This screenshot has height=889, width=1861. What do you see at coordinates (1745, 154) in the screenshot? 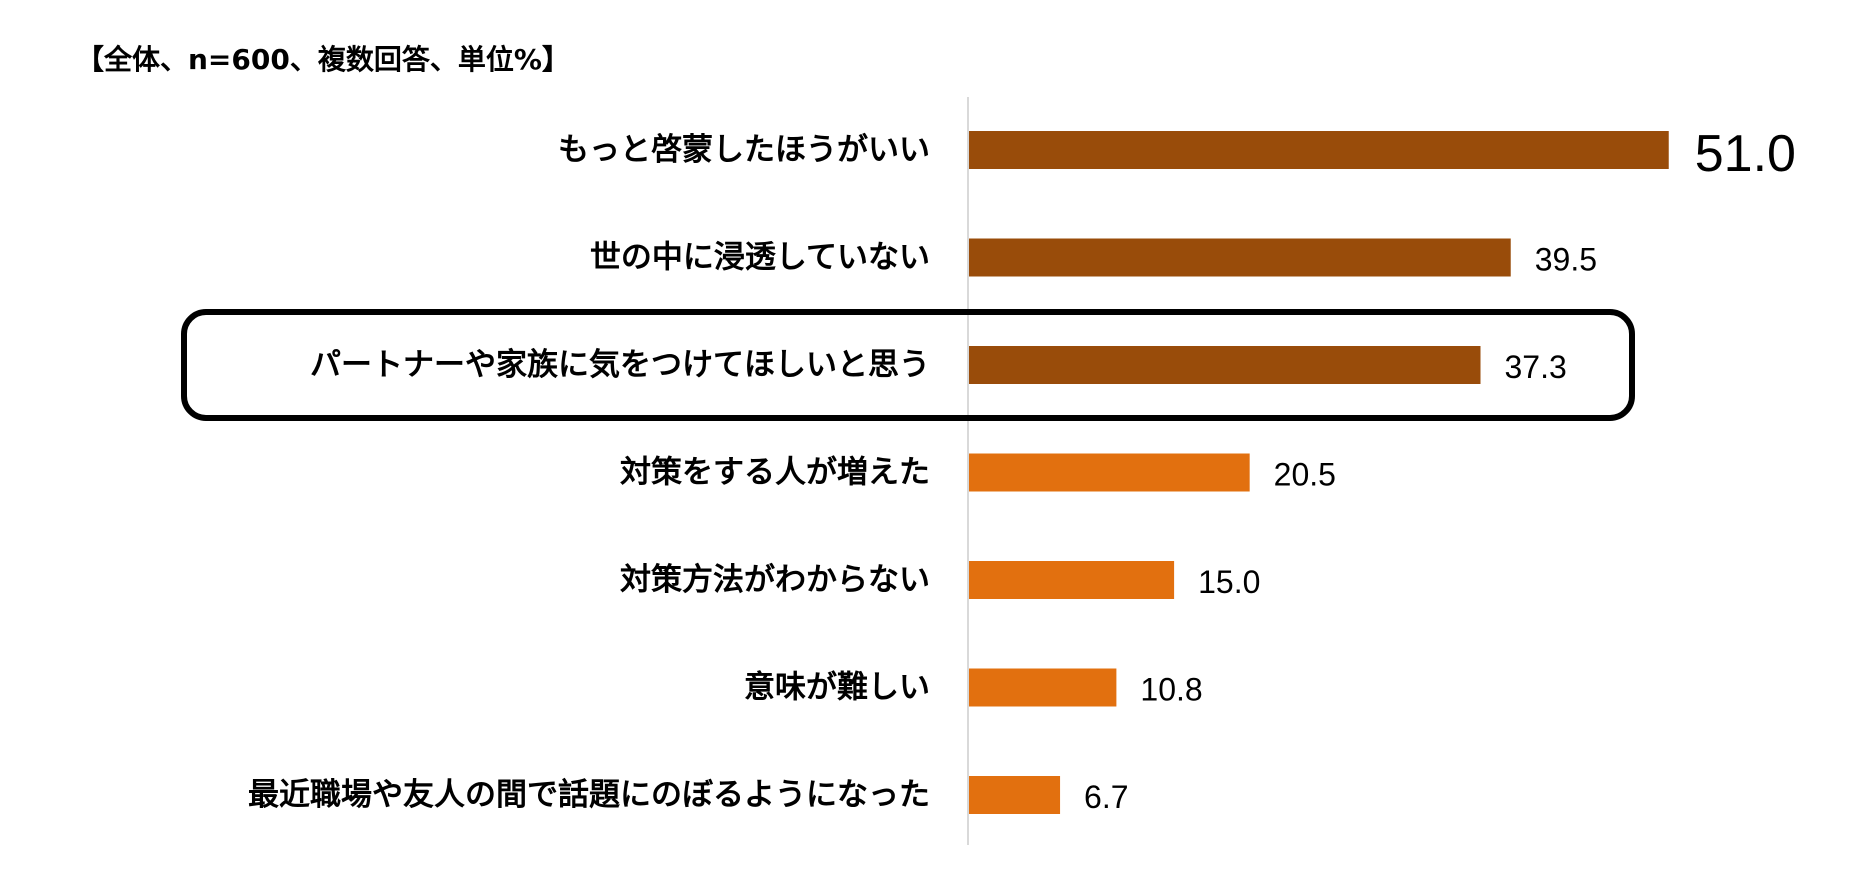
I see `value-label: 51.0` at bounding box center [1745, 154].